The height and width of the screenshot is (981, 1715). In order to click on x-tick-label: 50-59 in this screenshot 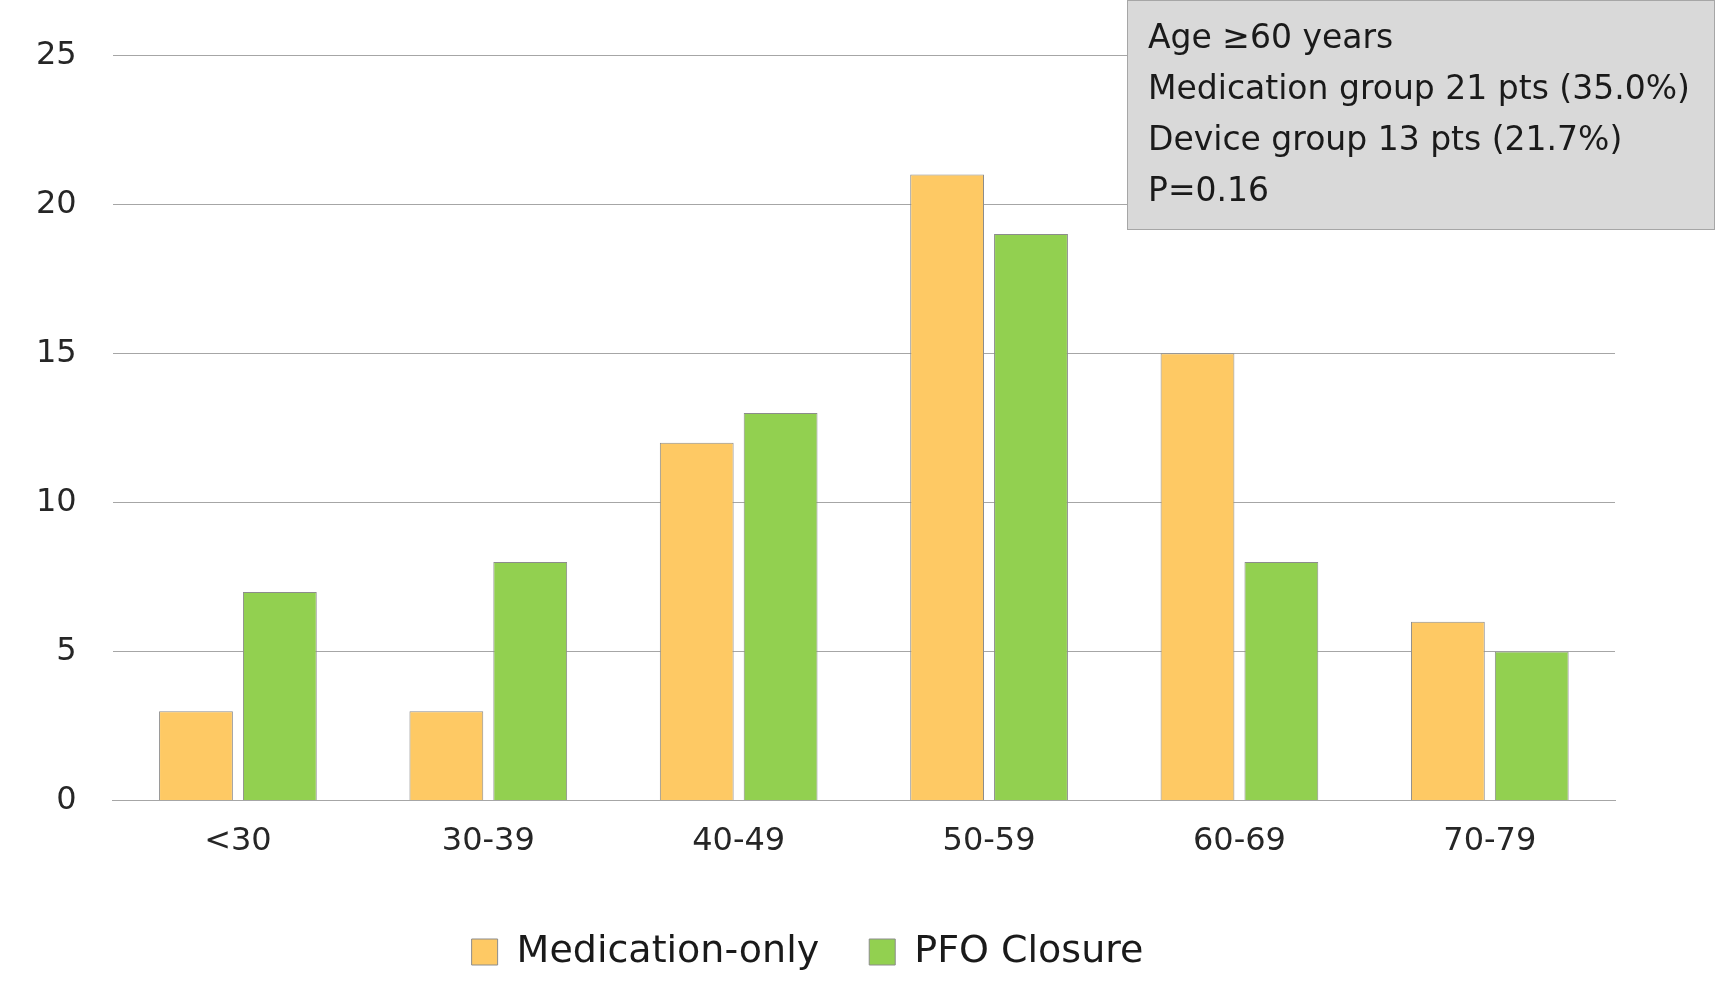, I will do `click(989, 839)`.